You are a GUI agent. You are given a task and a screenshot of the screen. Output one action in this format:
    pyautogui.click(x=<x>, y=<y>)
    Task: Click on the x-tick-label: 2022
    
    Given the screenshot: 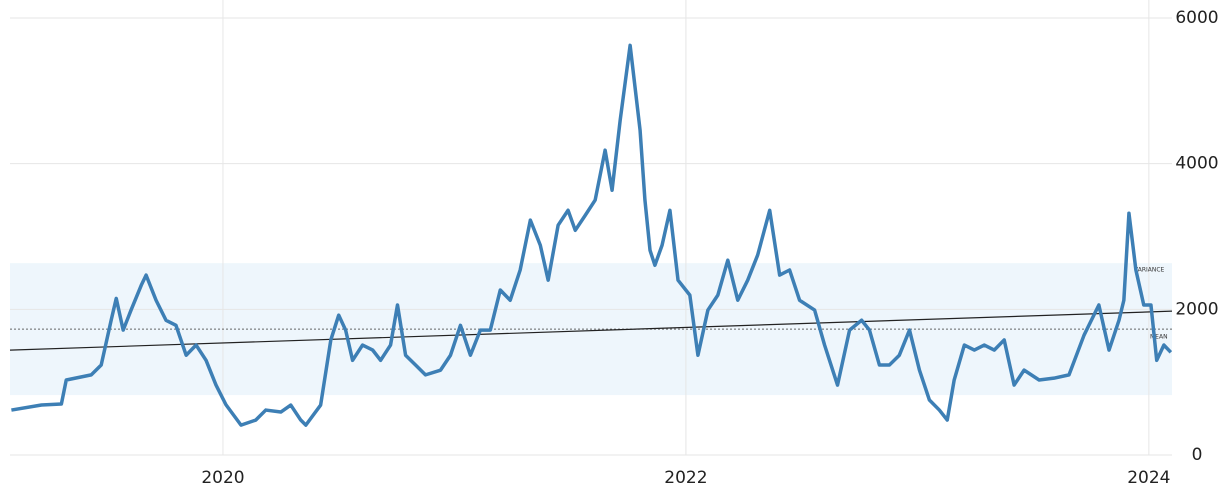 What is the action you would take?
    pyautogui.click(x=685, y=478)
    